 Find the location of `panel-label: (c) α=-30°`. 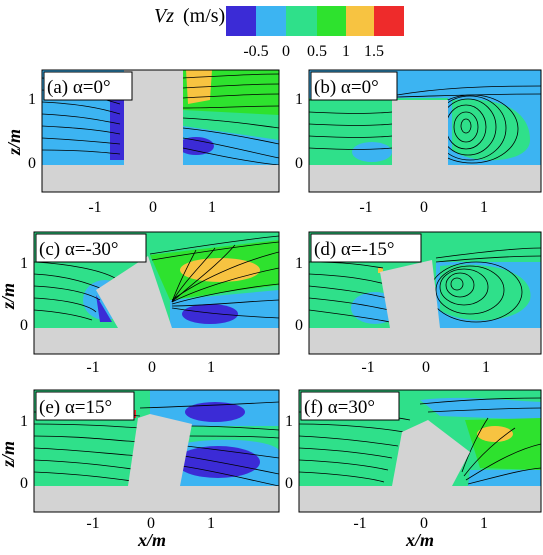

panel-label: (c) α=-30° is located at coordinates (78, 249).